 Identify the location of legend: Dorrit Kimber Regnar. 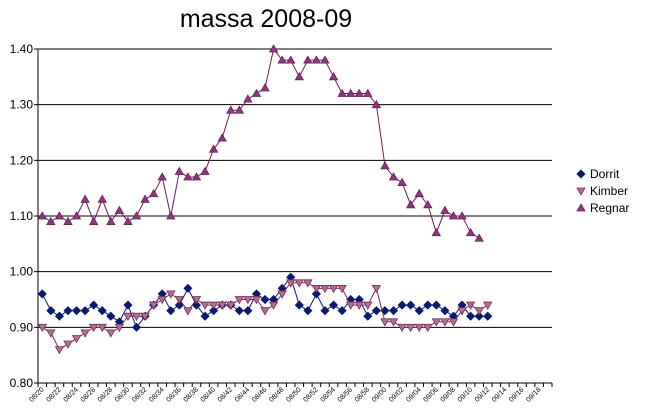
(609, 195).